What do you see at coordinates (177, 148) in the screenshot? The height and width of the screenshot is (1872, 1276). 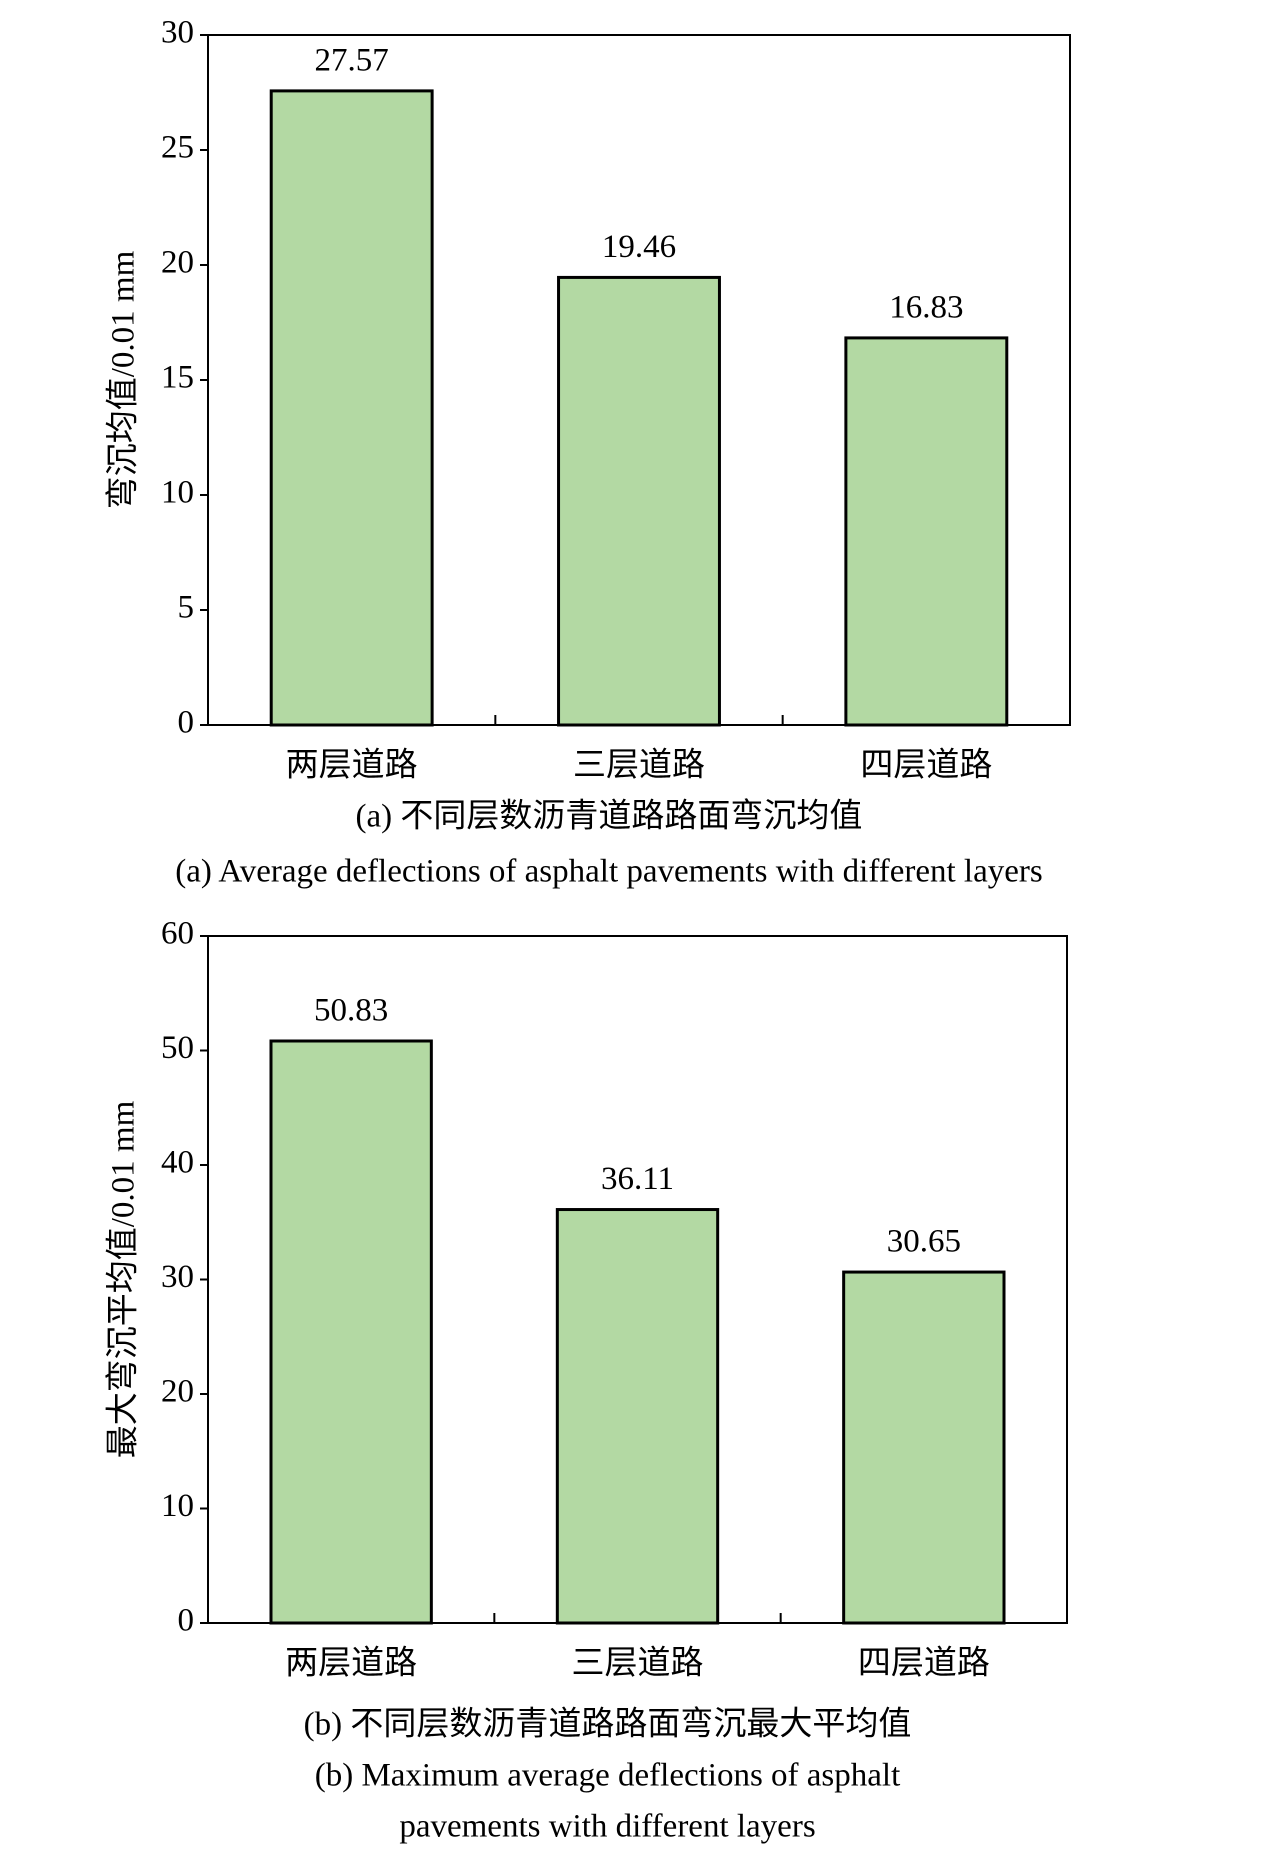 I see `y-tick-label: 25` at bounding box center [177, 148].